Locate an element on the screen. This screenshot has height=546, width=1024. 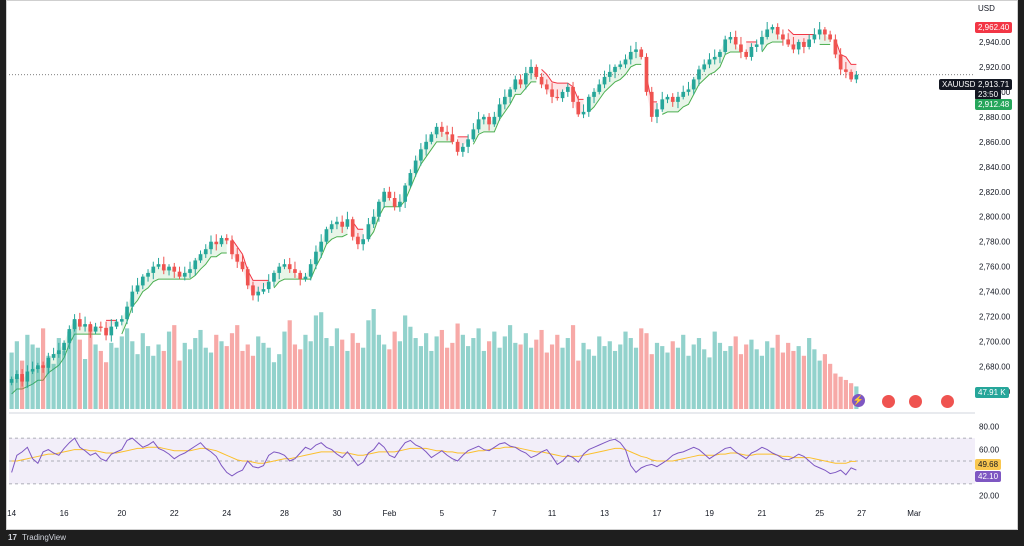
price-tick-label: 2,880.00 is located at coordinates (995, 117).